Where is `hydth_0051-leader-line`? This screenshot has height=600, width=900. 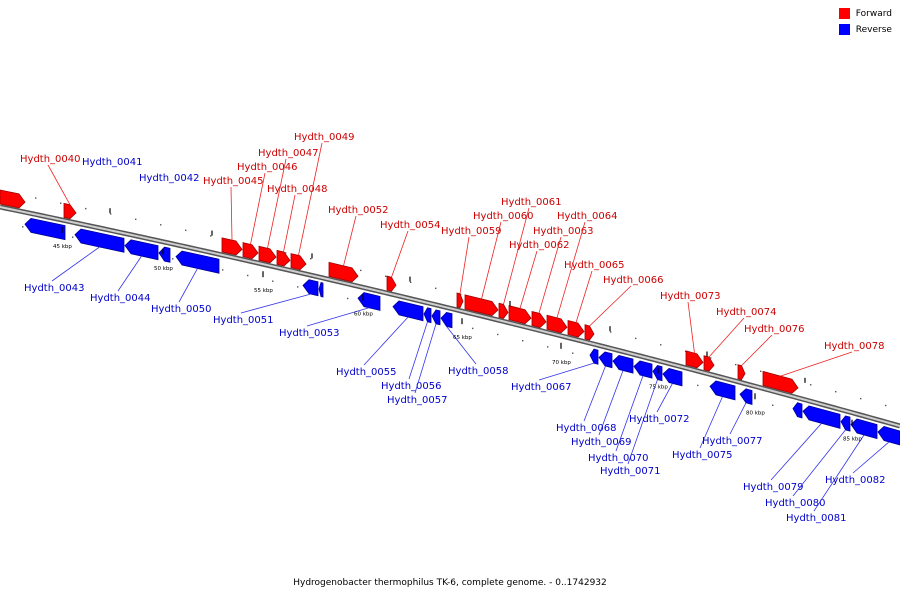 hydth_0051-leader-line is located at coordinates (275, 303).